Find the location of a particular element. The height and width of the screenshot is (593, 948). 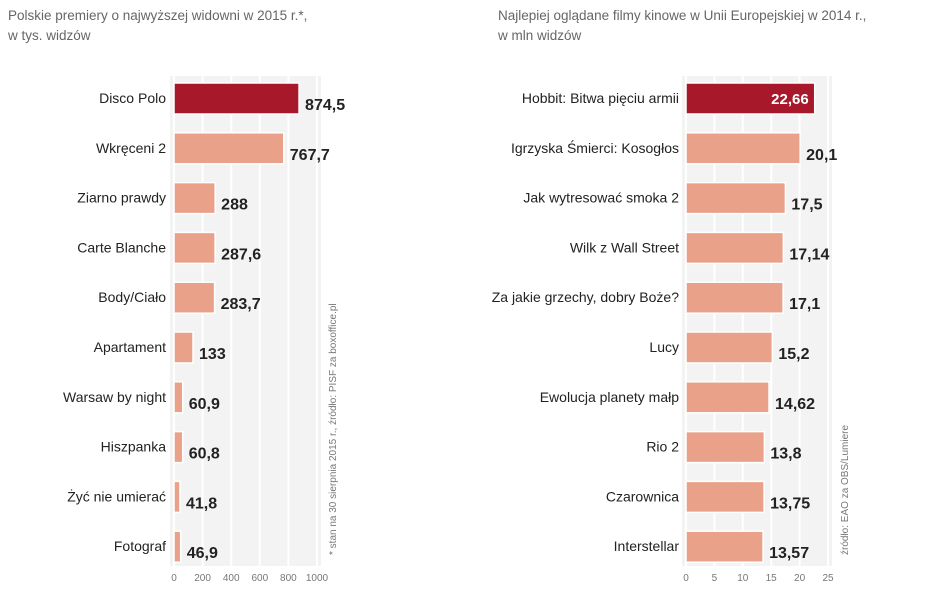

right-value-label: 22,66 is located at coordinates (790, 99).